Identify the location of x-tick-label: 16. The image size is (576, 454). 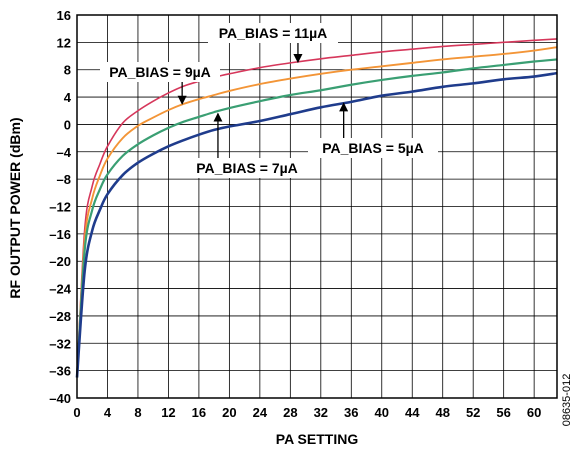
(199, 412).